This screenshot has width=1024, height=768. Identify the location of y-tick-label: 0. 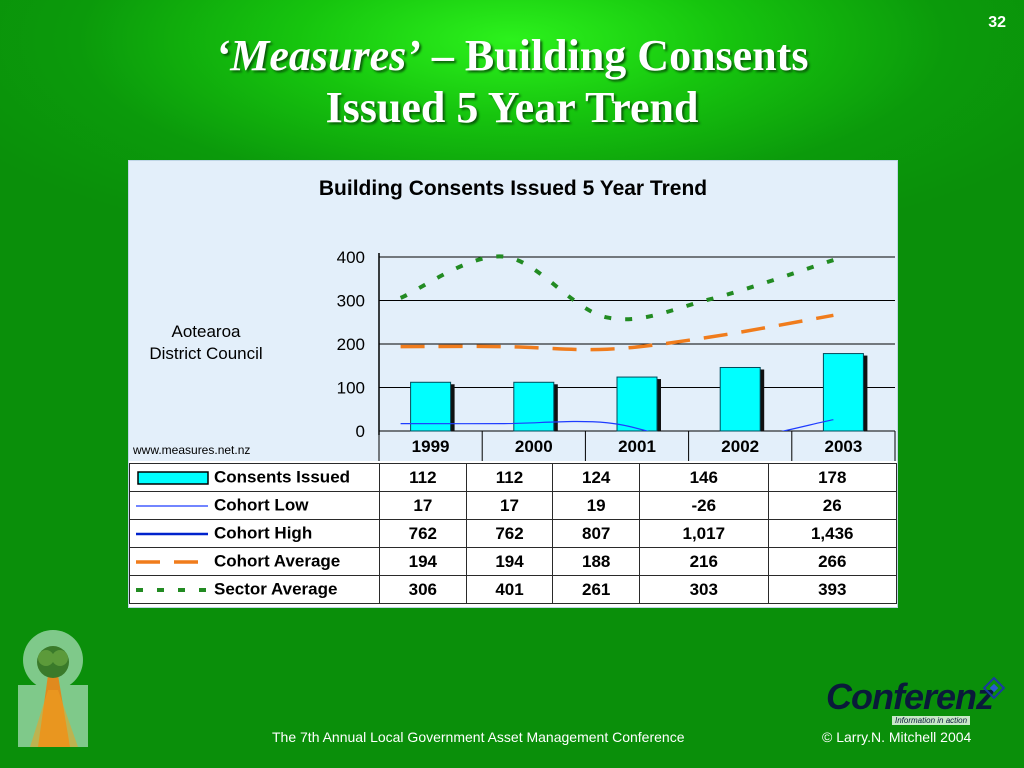
(360, 431).